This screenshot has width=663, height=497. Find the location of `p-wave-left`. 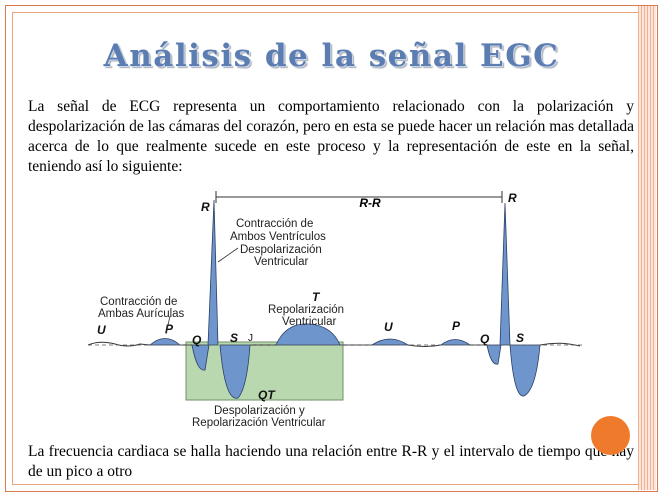

p-wave-left is located at coordinates (165, 342).